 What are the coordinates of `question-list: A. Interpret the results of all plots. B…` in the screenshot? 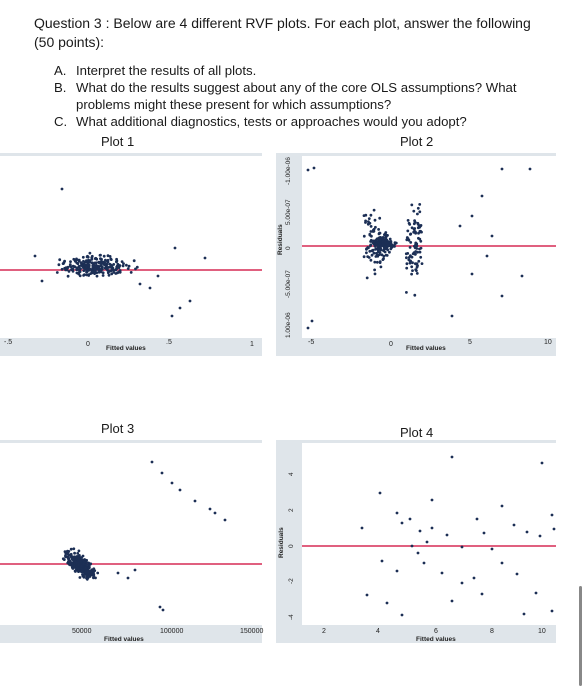 It's located at (304, 96).